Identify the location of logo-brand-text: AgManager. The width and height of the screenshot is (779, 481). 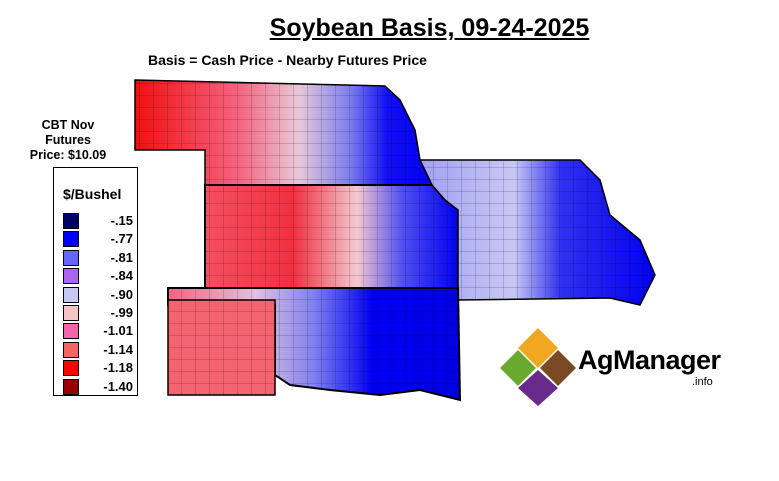
(649, 360).